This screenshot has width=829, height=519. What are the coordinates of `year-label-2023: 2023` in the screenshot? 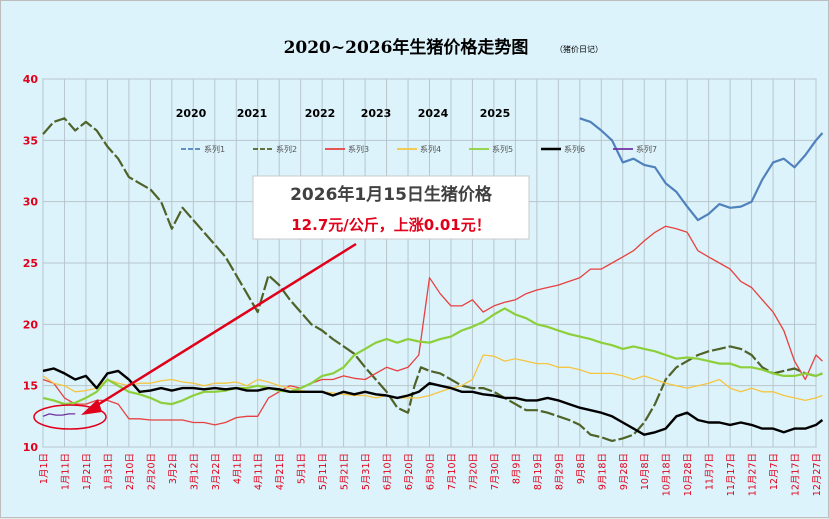 It's located at (376, 113).